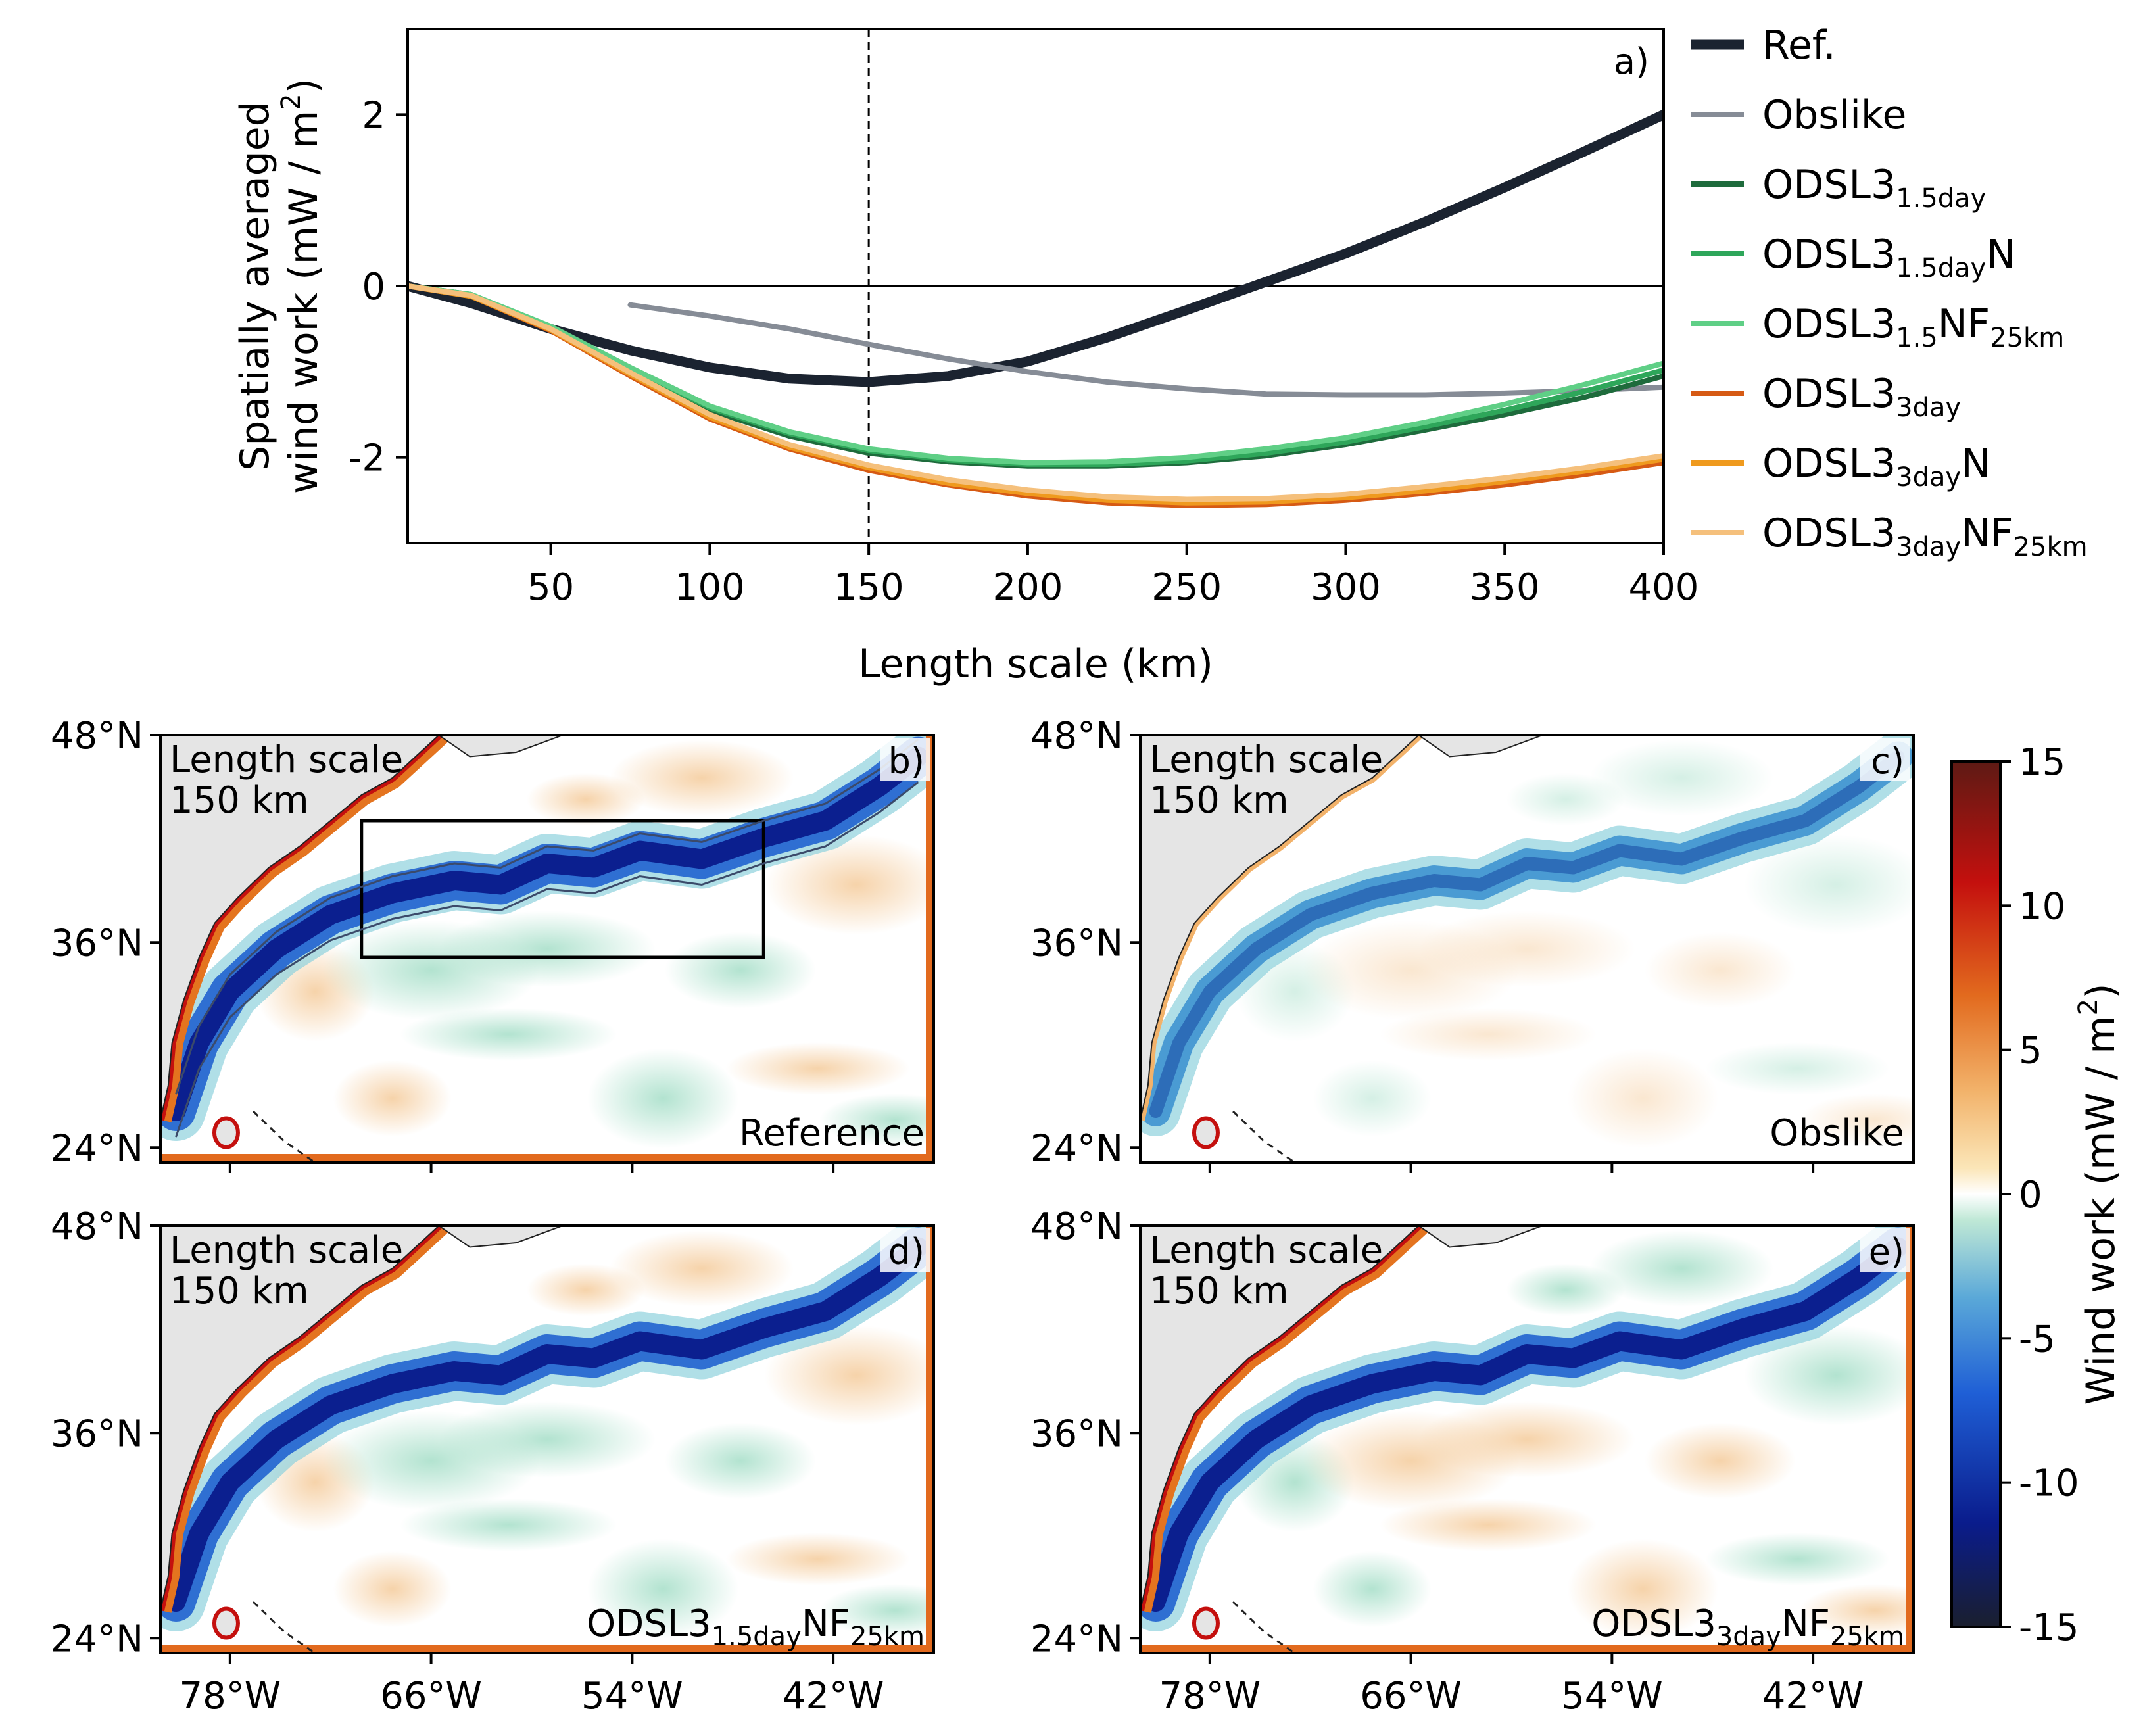 This screenshot has height=1736, width=2145. Describe the element at coordinates (1925, 536) in the screenshot. I see `legend-entry-8: ODSL33dayNF25km` at that location.